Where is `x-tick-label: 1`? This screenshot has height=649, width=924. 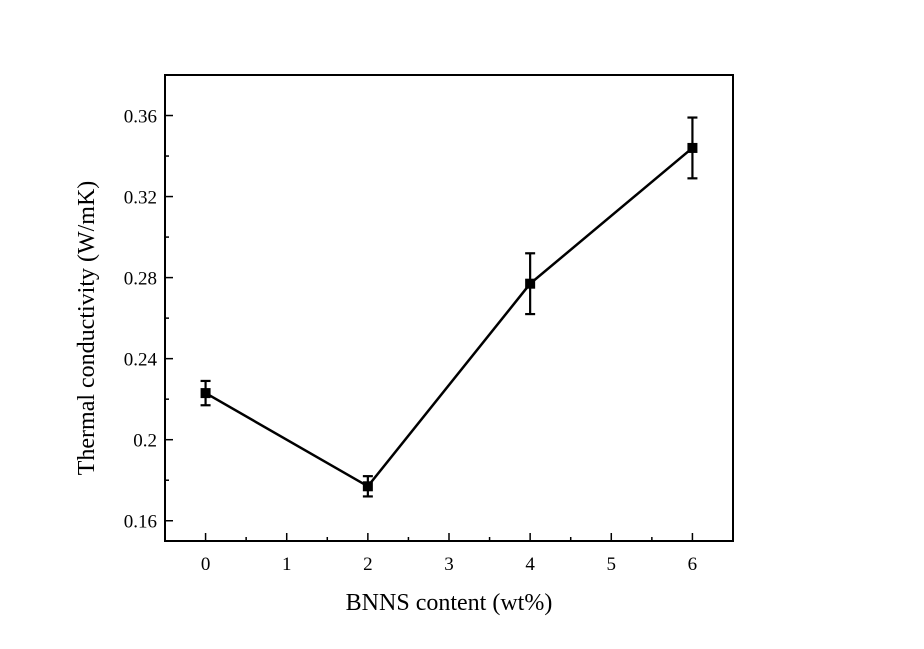
x-tick-label: 1 is located at coordinates (287, 564).